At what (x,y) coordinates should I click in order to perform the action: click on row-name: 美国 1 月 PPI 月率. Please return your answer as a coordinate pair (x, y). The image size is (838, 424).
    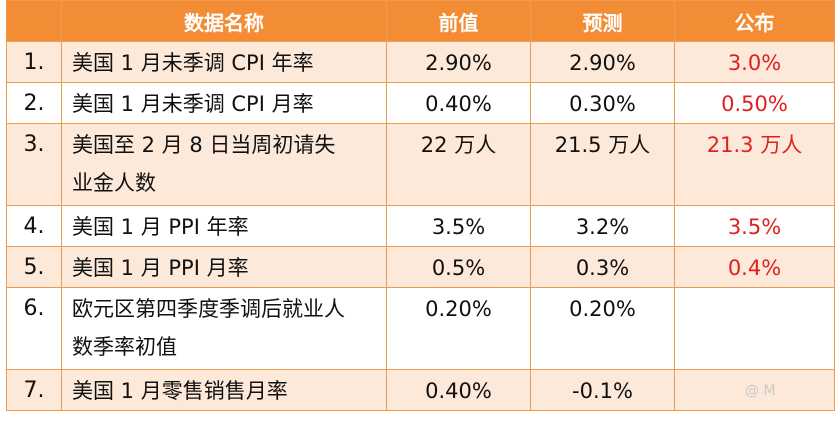
    Looking at the image, I should click on (224, 267).